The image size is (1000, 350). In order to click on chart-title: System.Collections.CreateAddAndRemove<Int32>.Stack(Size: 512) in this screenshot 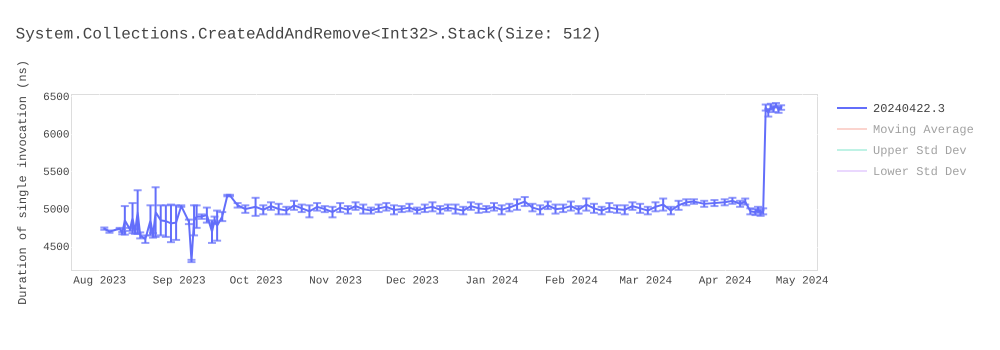, I will do `click(309, 35)`.